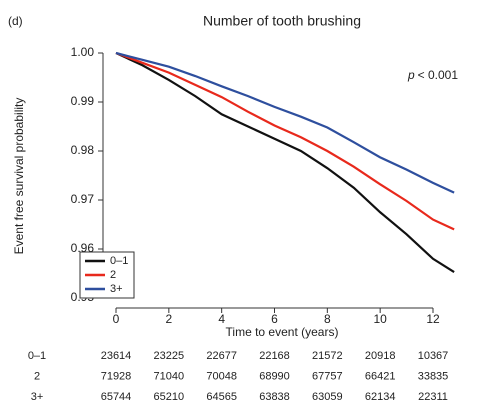  I want to click on risk-count: 66421, so click(380, 376).